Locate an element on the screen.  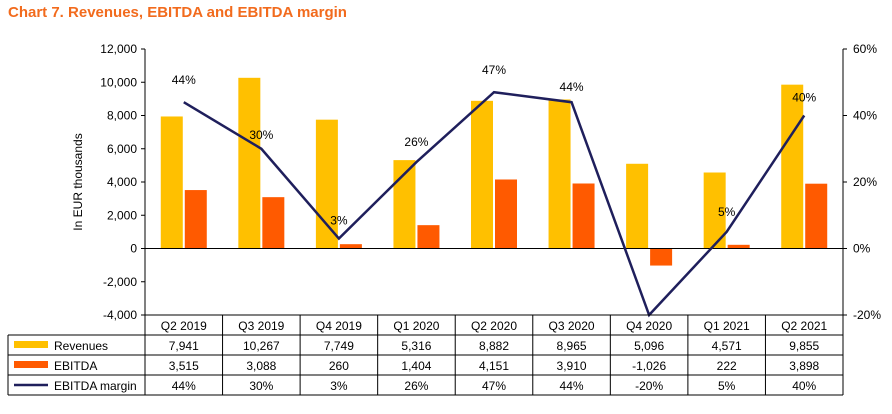
y-axis-label: In EUR thousands is located at coordinates (78, 181).